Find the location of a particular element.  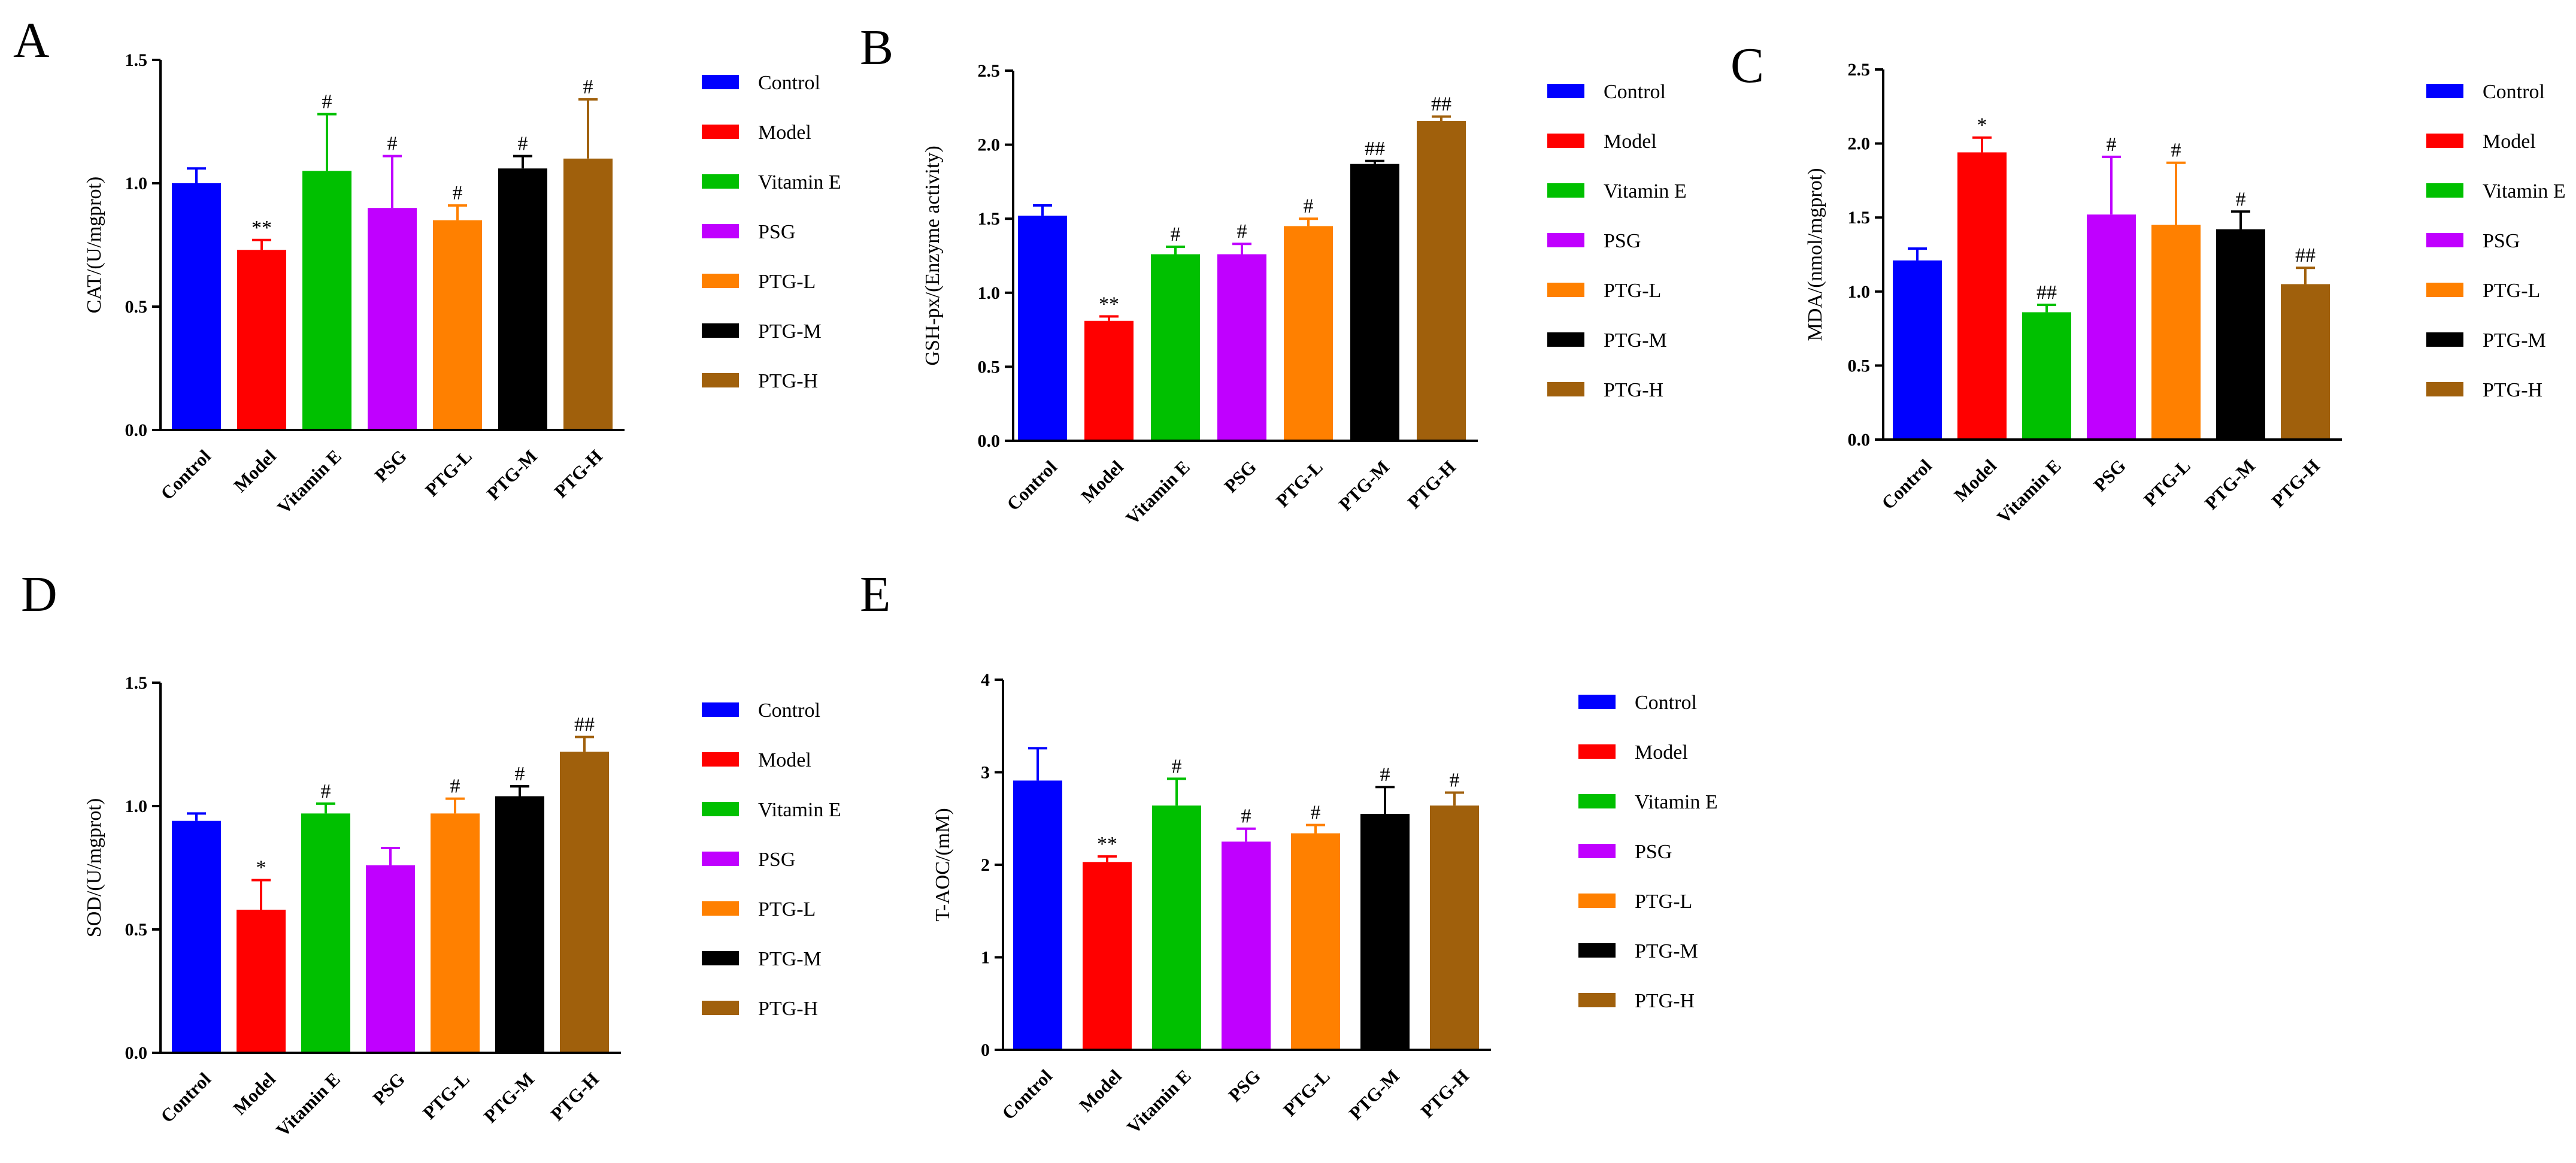

y-tick-label: 1 is located at coordinates (985, 958).